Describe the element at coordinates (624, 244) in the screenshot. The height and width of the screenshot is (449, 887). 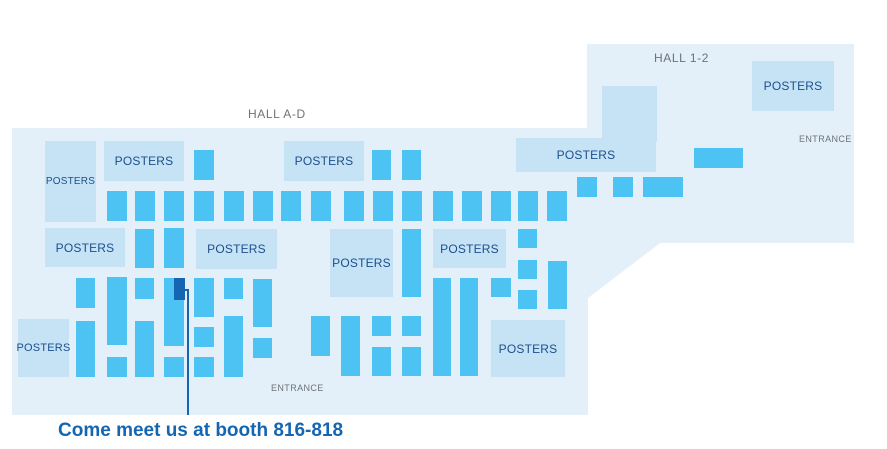
I see `hall-connector` at that location.